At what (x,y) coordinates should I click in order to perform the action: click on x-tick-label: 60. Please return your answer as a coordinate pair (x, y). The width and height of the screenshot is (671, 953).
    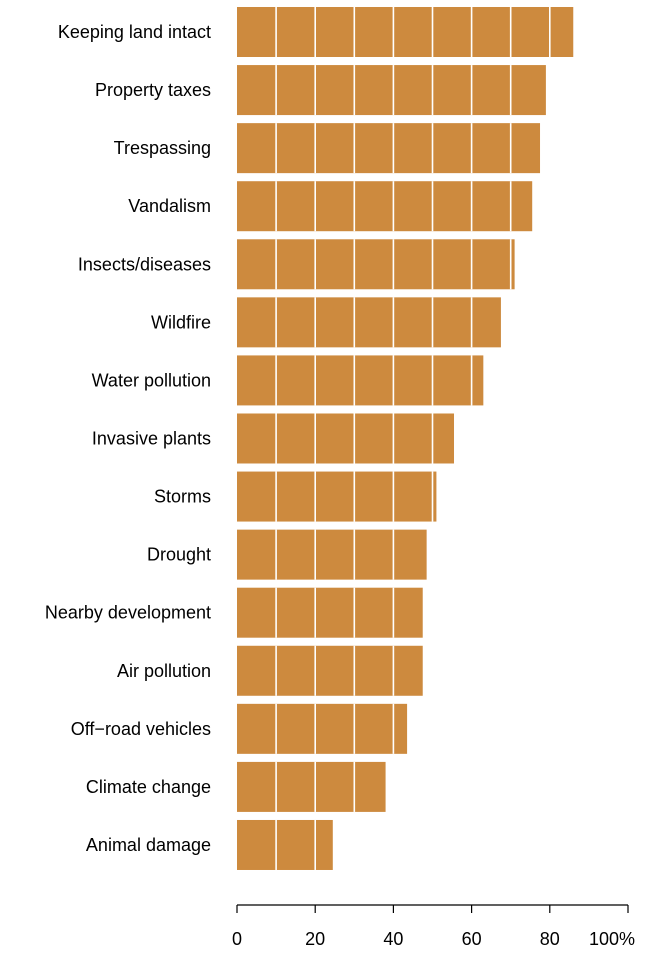
    Looking at the image, I should click on (472, 939).